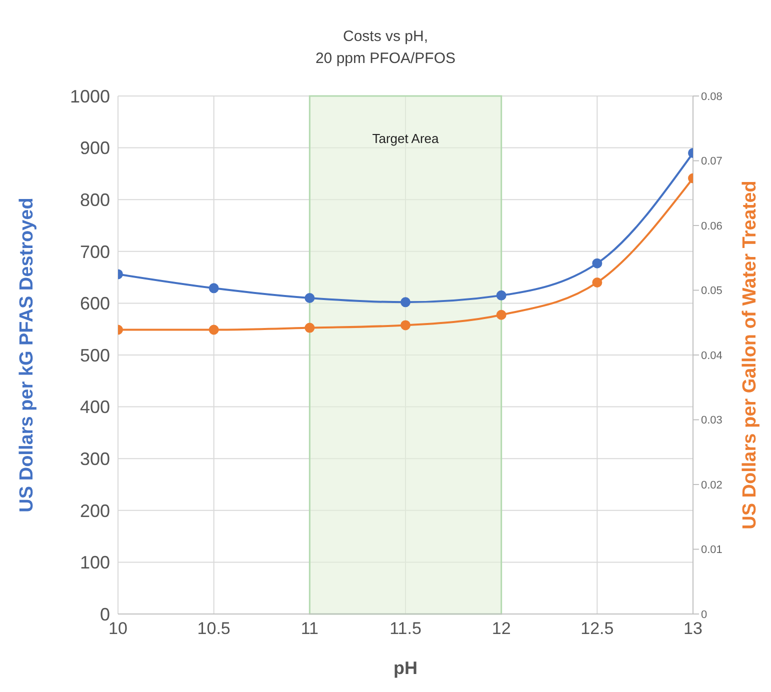 This screenshot has width=771, height=692. I want to click on y-tick-label: 900, so click(95, 148).